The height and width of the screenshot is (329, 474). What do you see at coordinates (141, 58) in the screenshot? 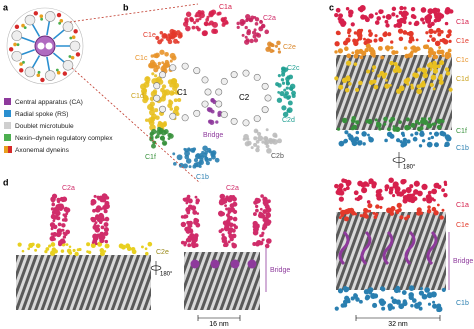
I see `structure-label: C1c` at bounding box center [141, 58].